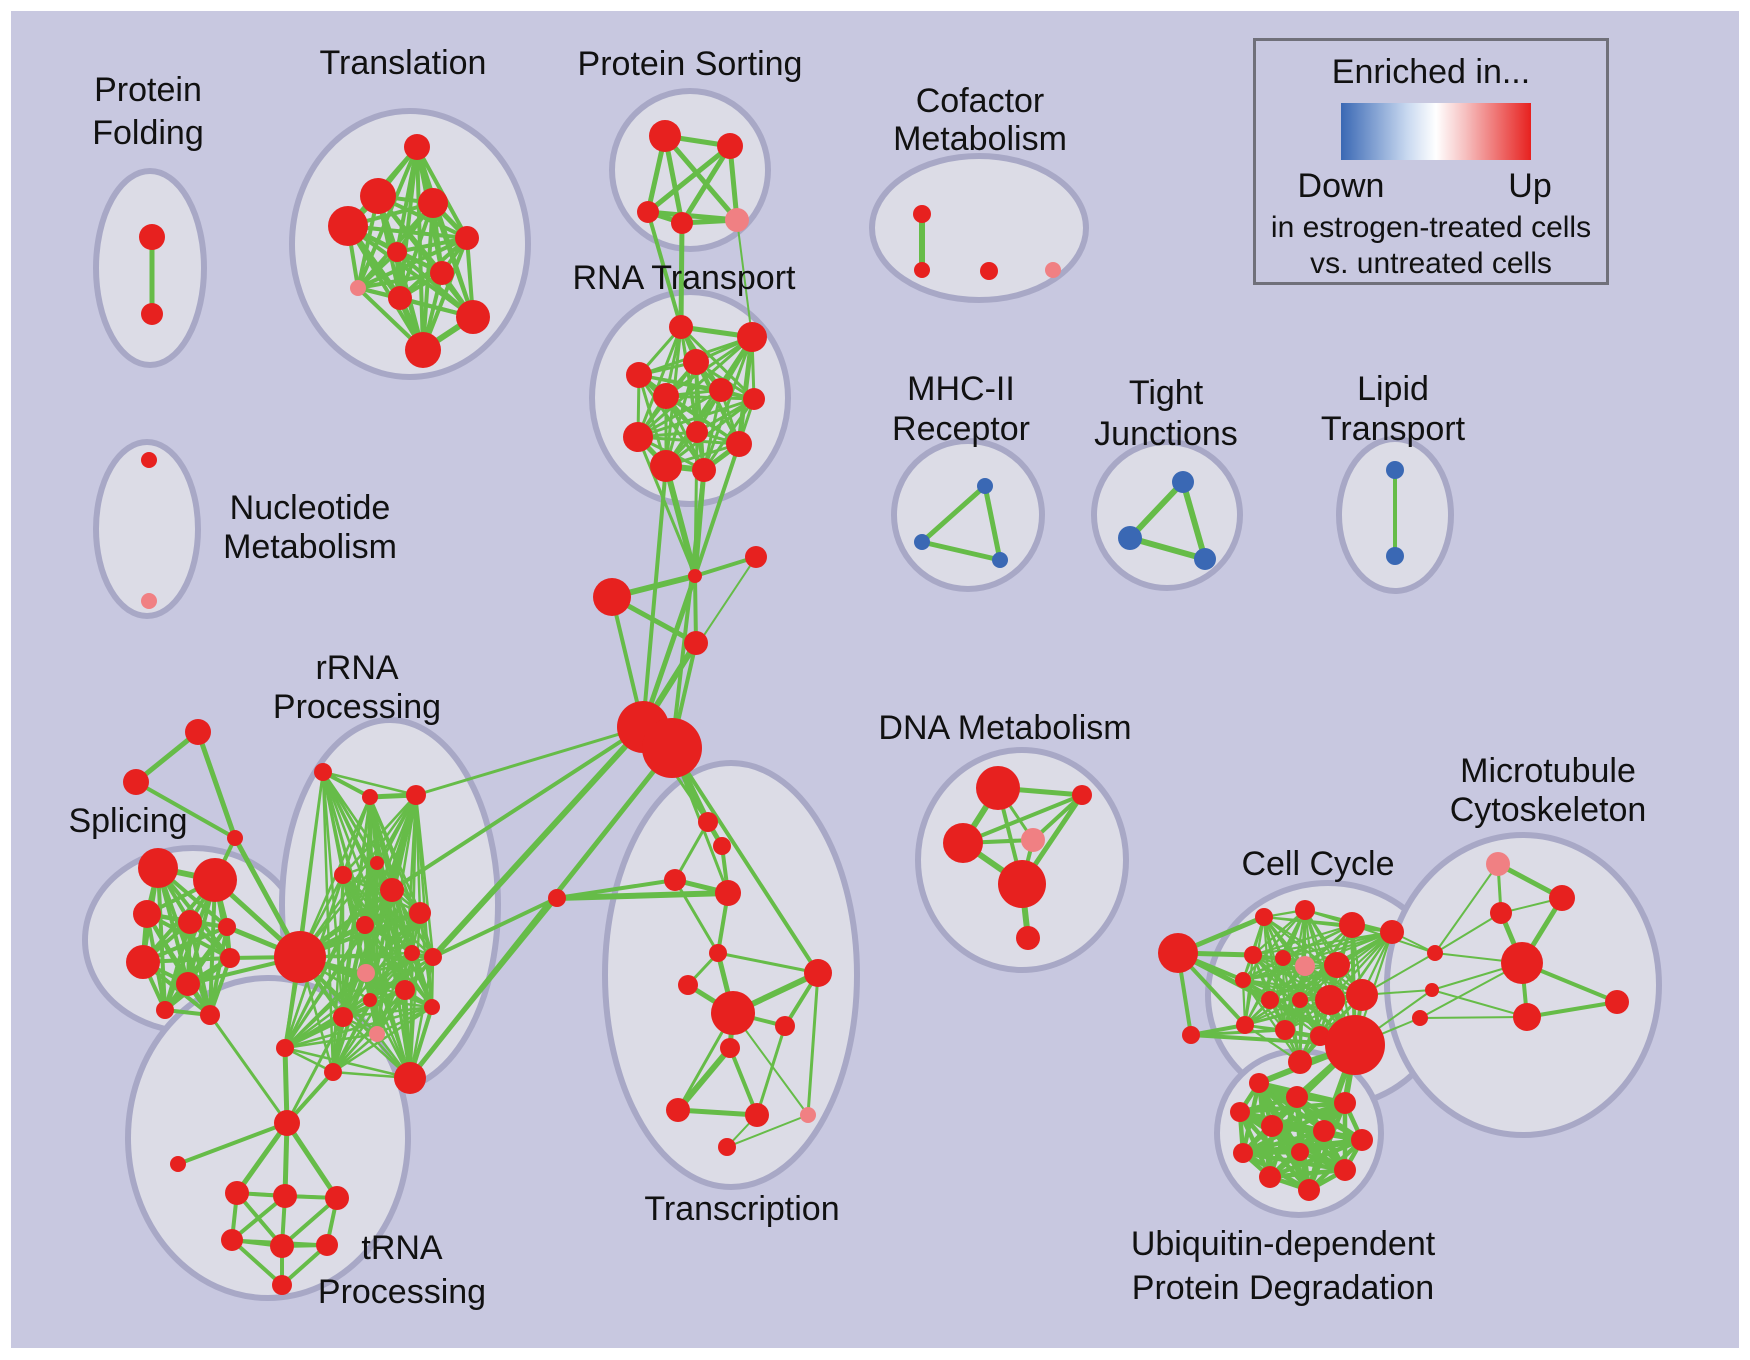 This screenshot has height=1360, width=1750. Describe the element at coordinates (282, 1246) in the screenshot. I see `trna-node` at that location.